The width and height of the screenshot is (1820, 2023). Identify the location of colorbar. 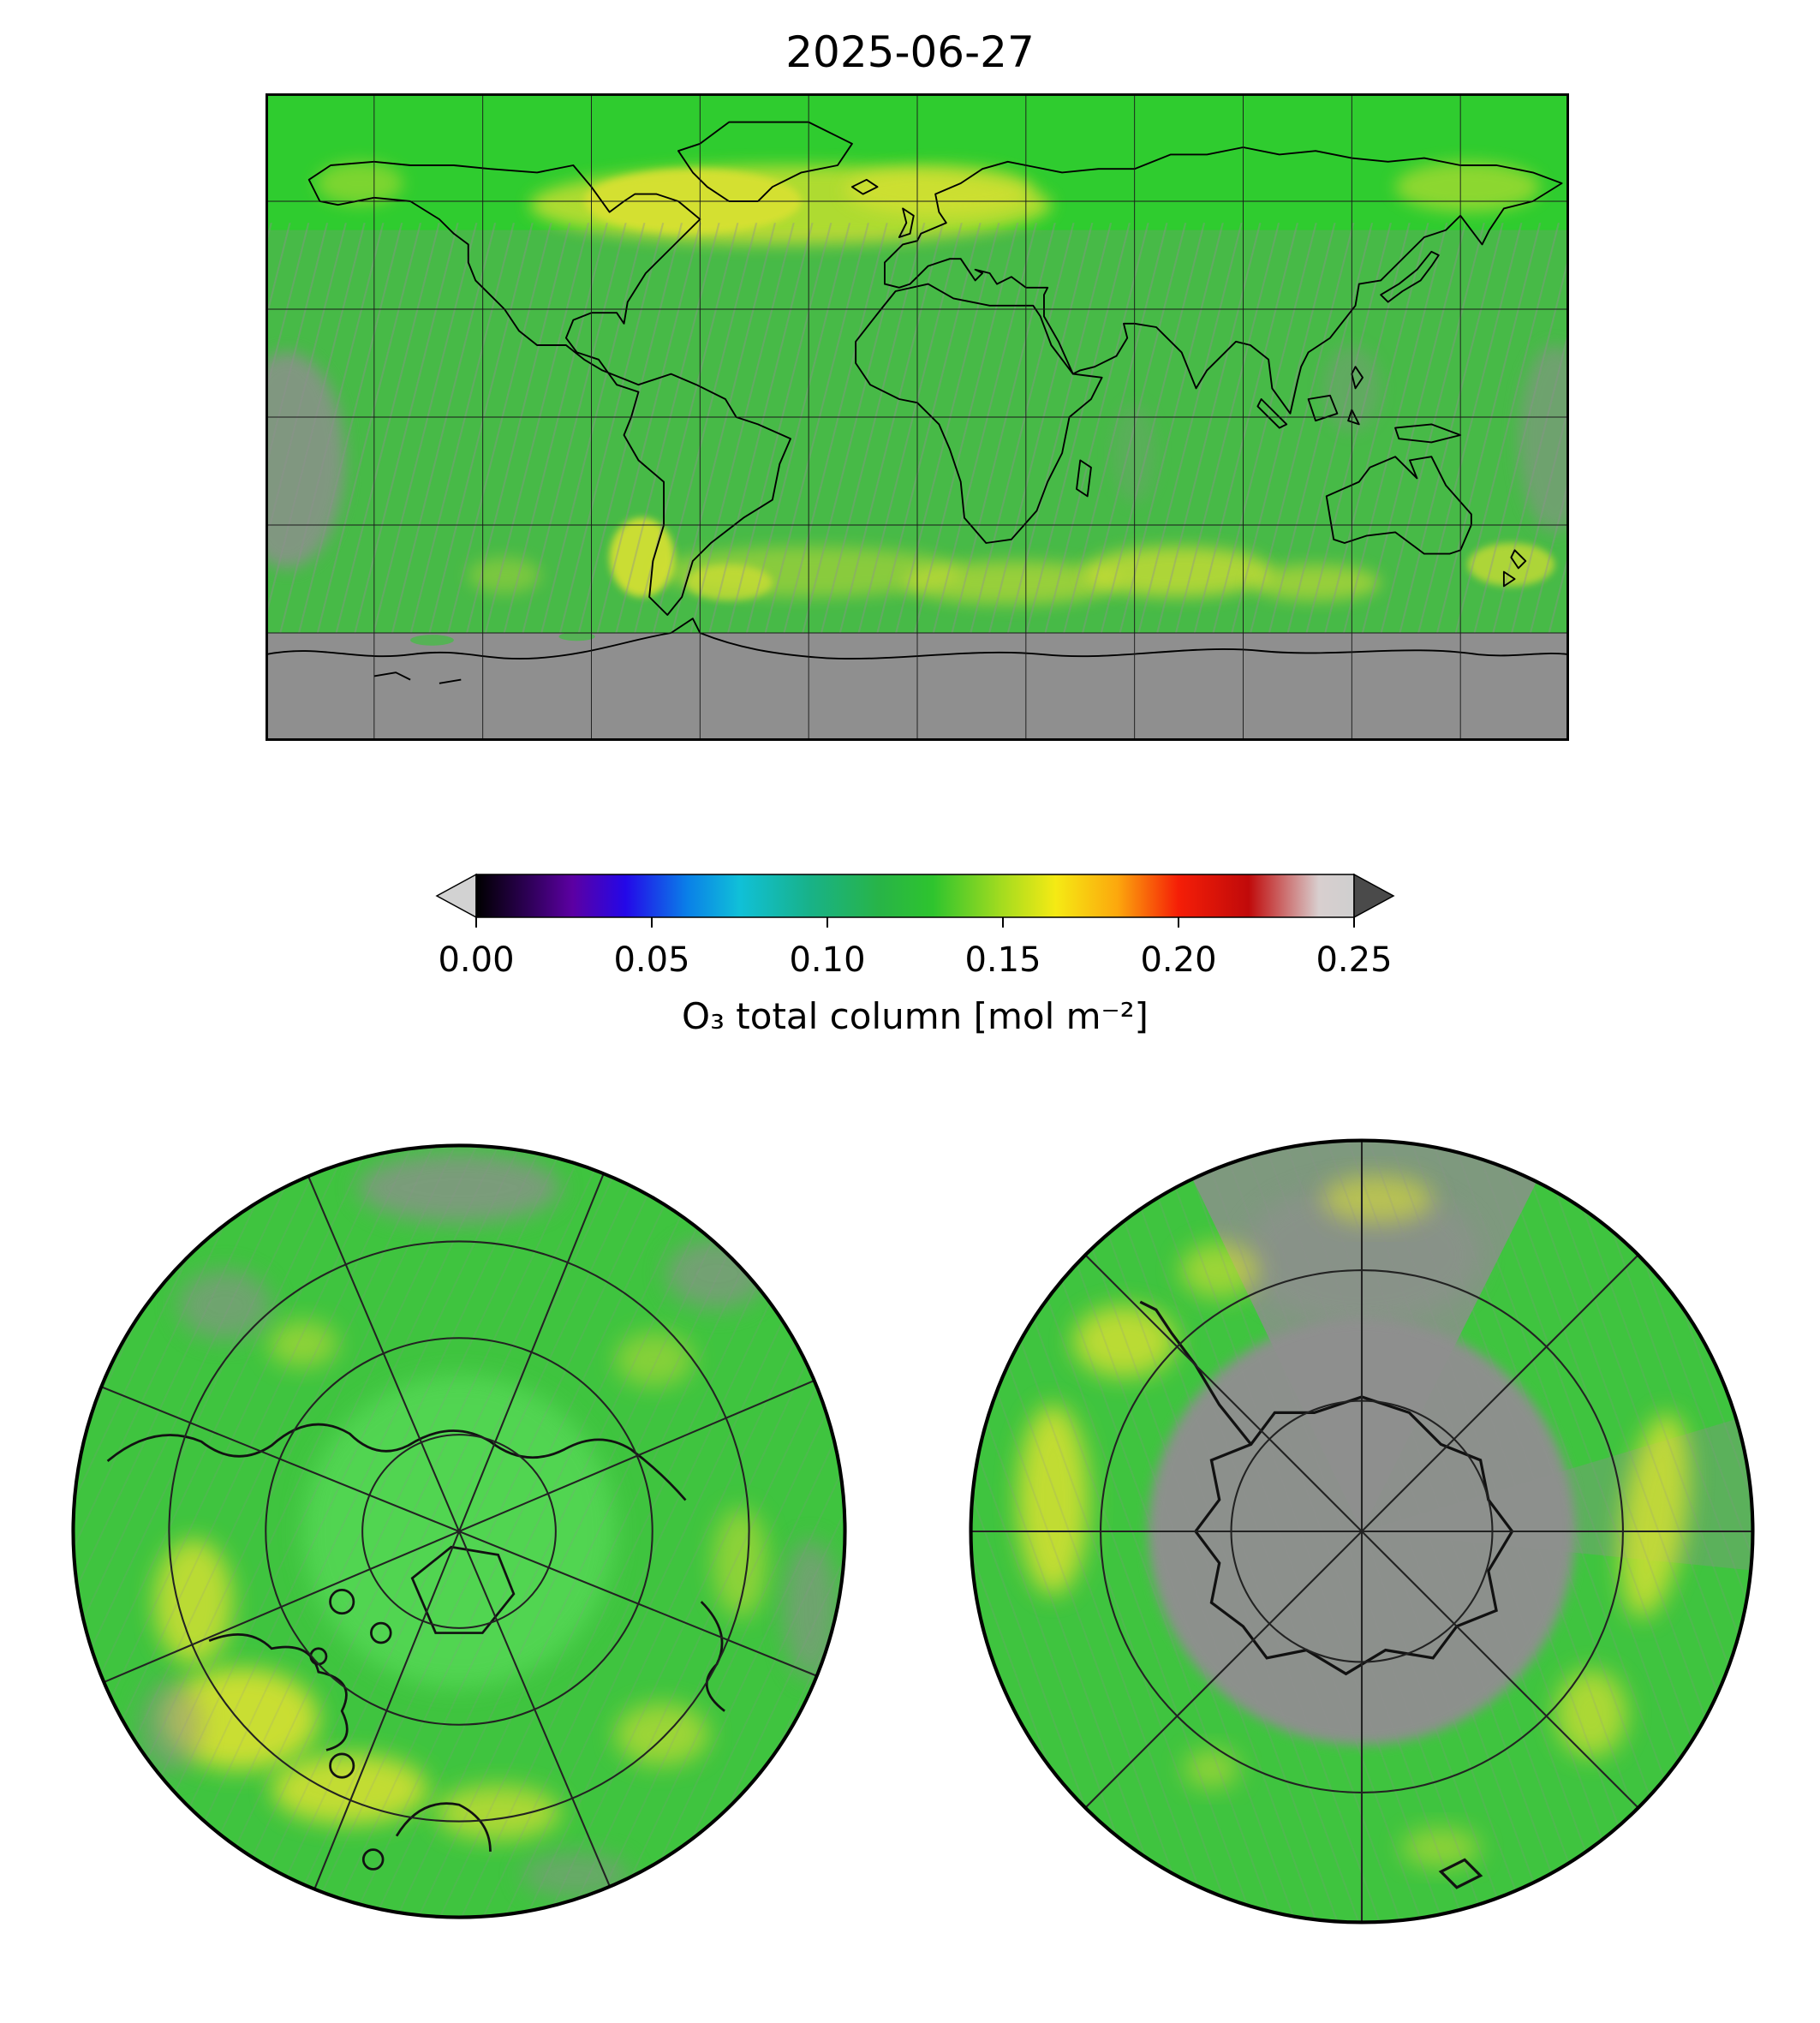
(915, 900).